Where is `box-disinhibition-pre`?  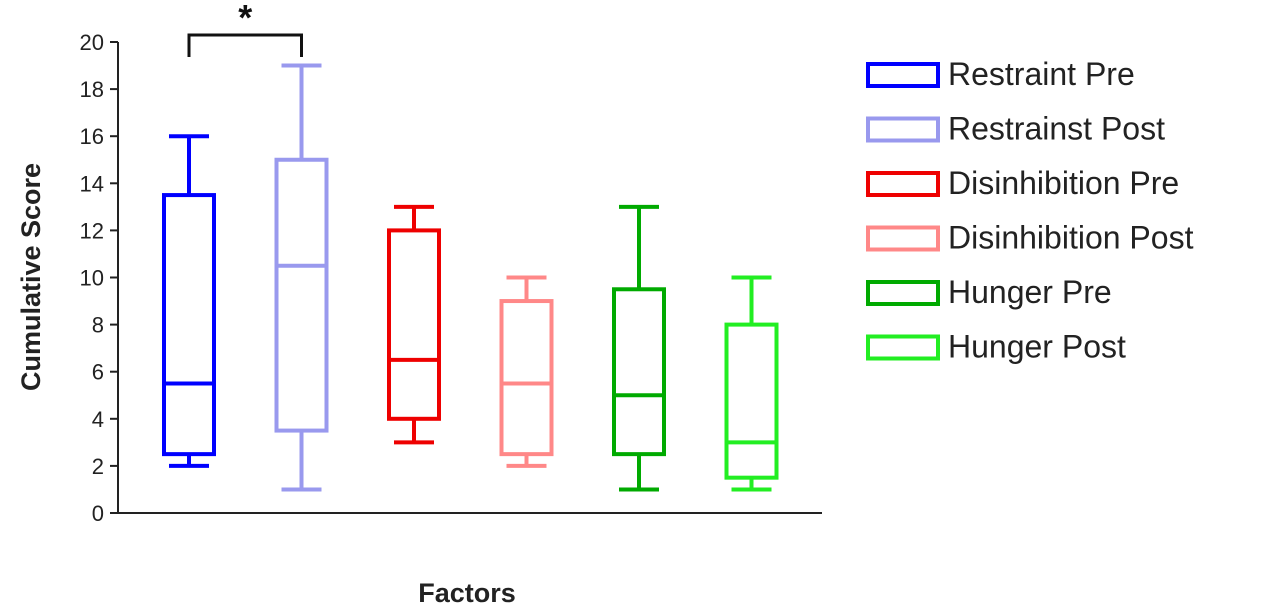 box-disinhibition-pre is located at coordinates (414, 324).